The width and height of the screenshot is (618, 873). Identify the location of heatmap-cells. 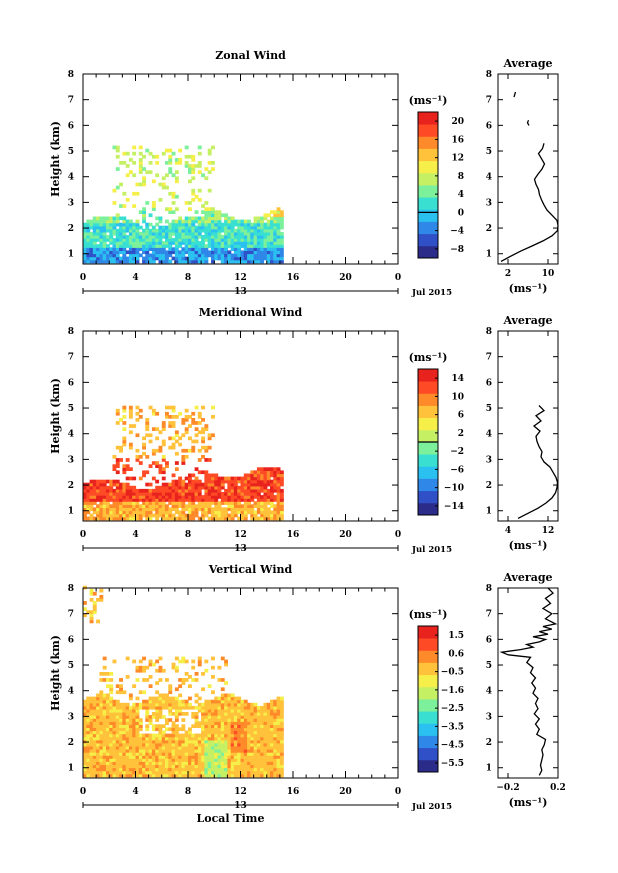
(183, 463).